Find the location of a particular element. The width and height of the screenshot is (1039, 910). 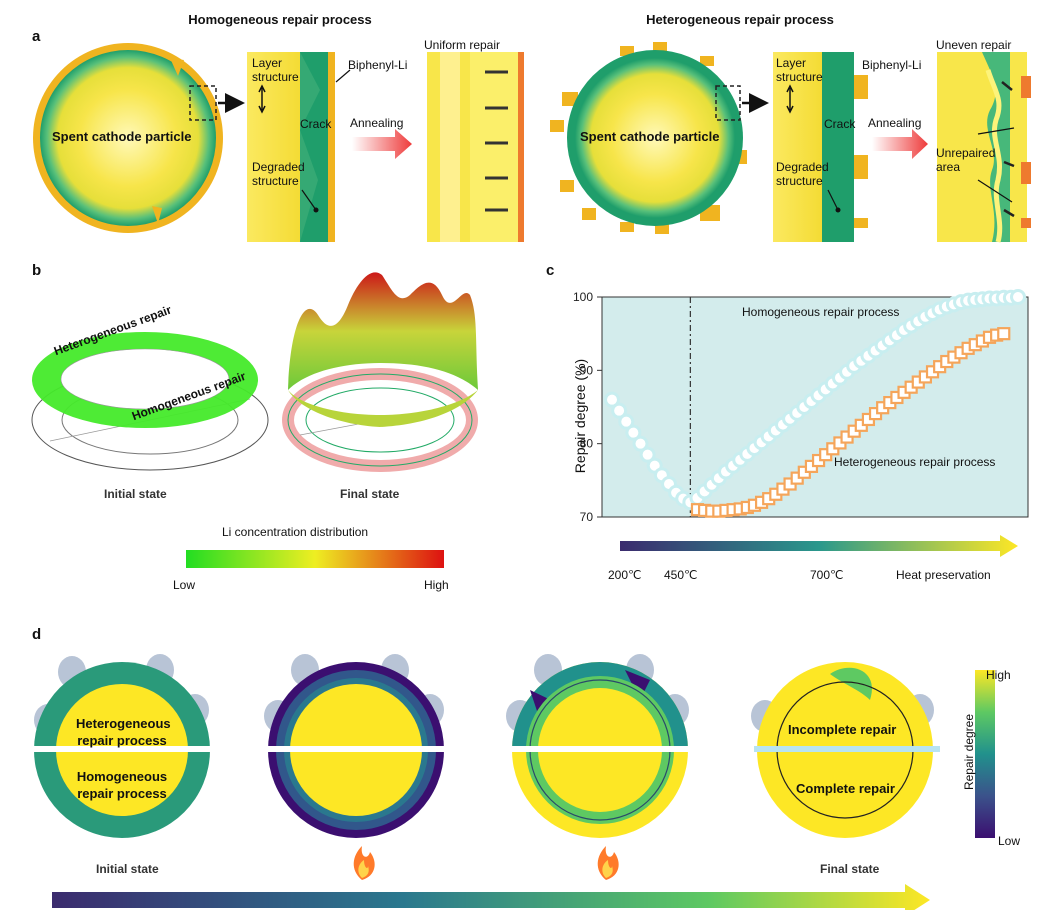

uniform-repair-strip is located at coordinates (475, 147).